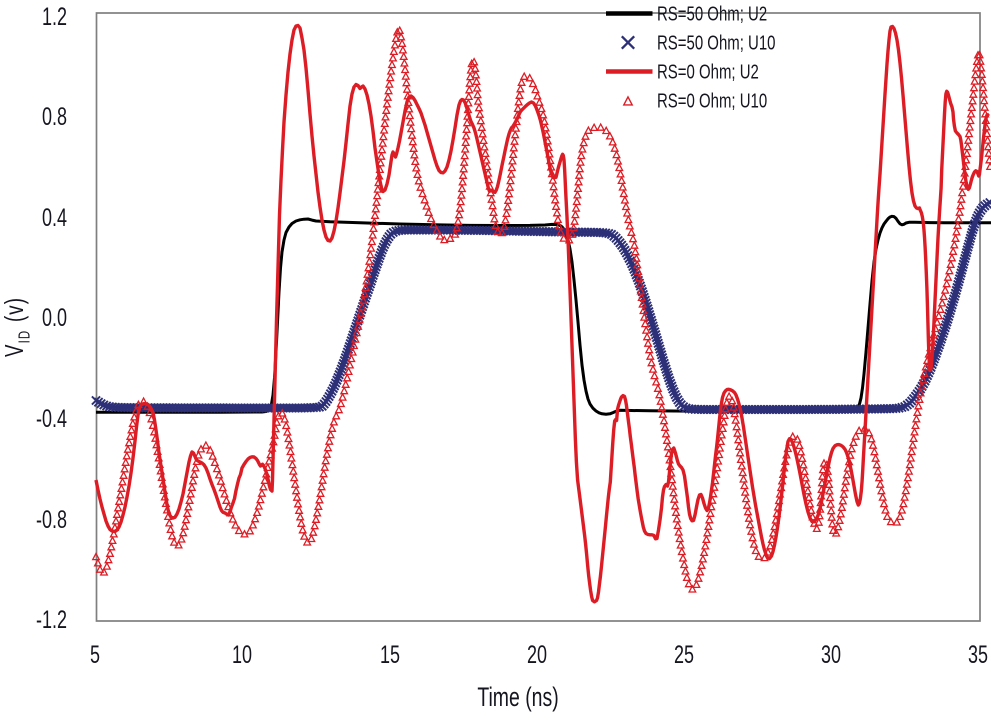 Image resolution: width=991 pixels, height=721 pixels. Describe the element at coordinates (16, 327) in the screenshot. I see `svg-text: VID (v)` at that location.